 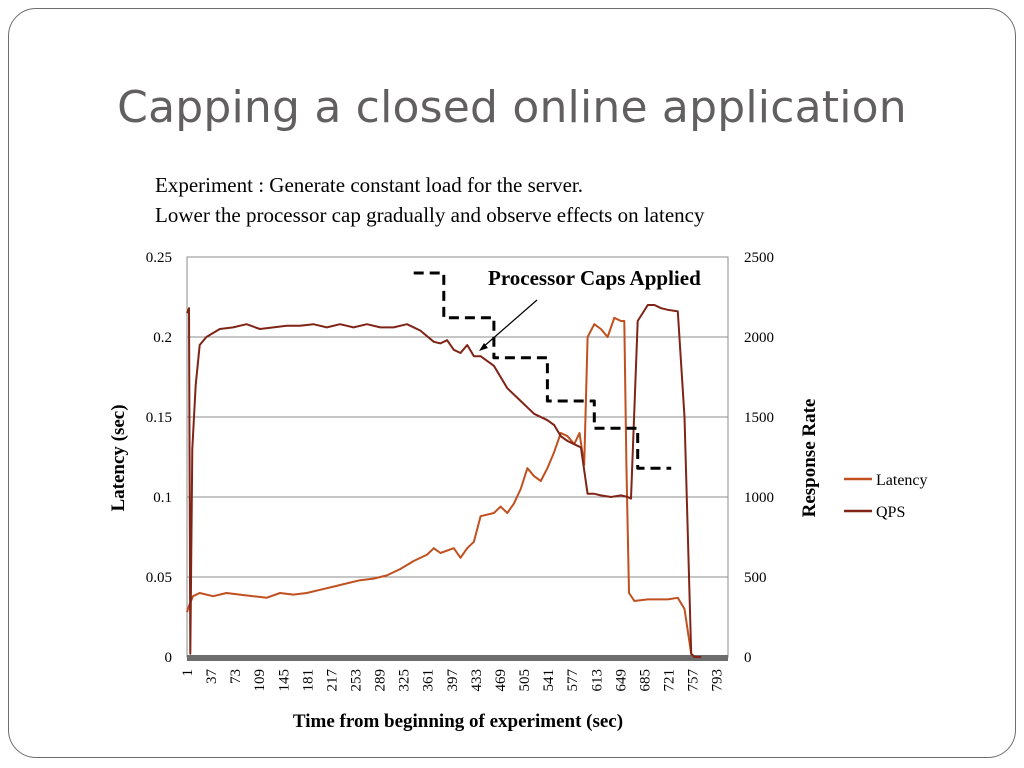 What do you see at coordinates (759, 338) in the screenshot?
I see `right-tick-label: 2000` at bounding box center [759, 338].